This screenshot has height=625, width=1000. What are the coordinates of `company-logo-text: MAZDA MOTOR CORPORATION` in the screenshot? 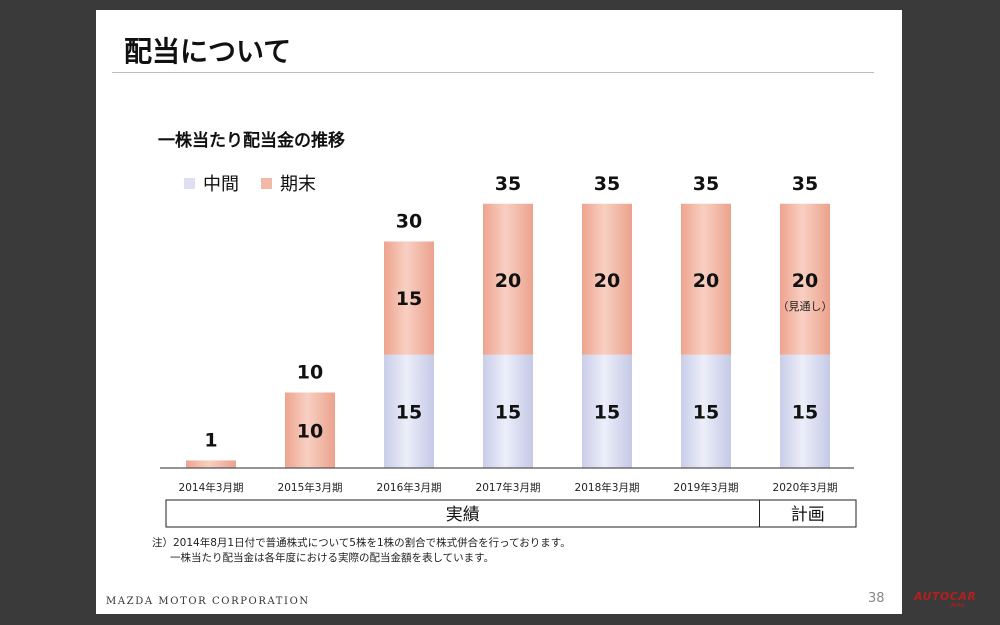 It's located at (208, 601).